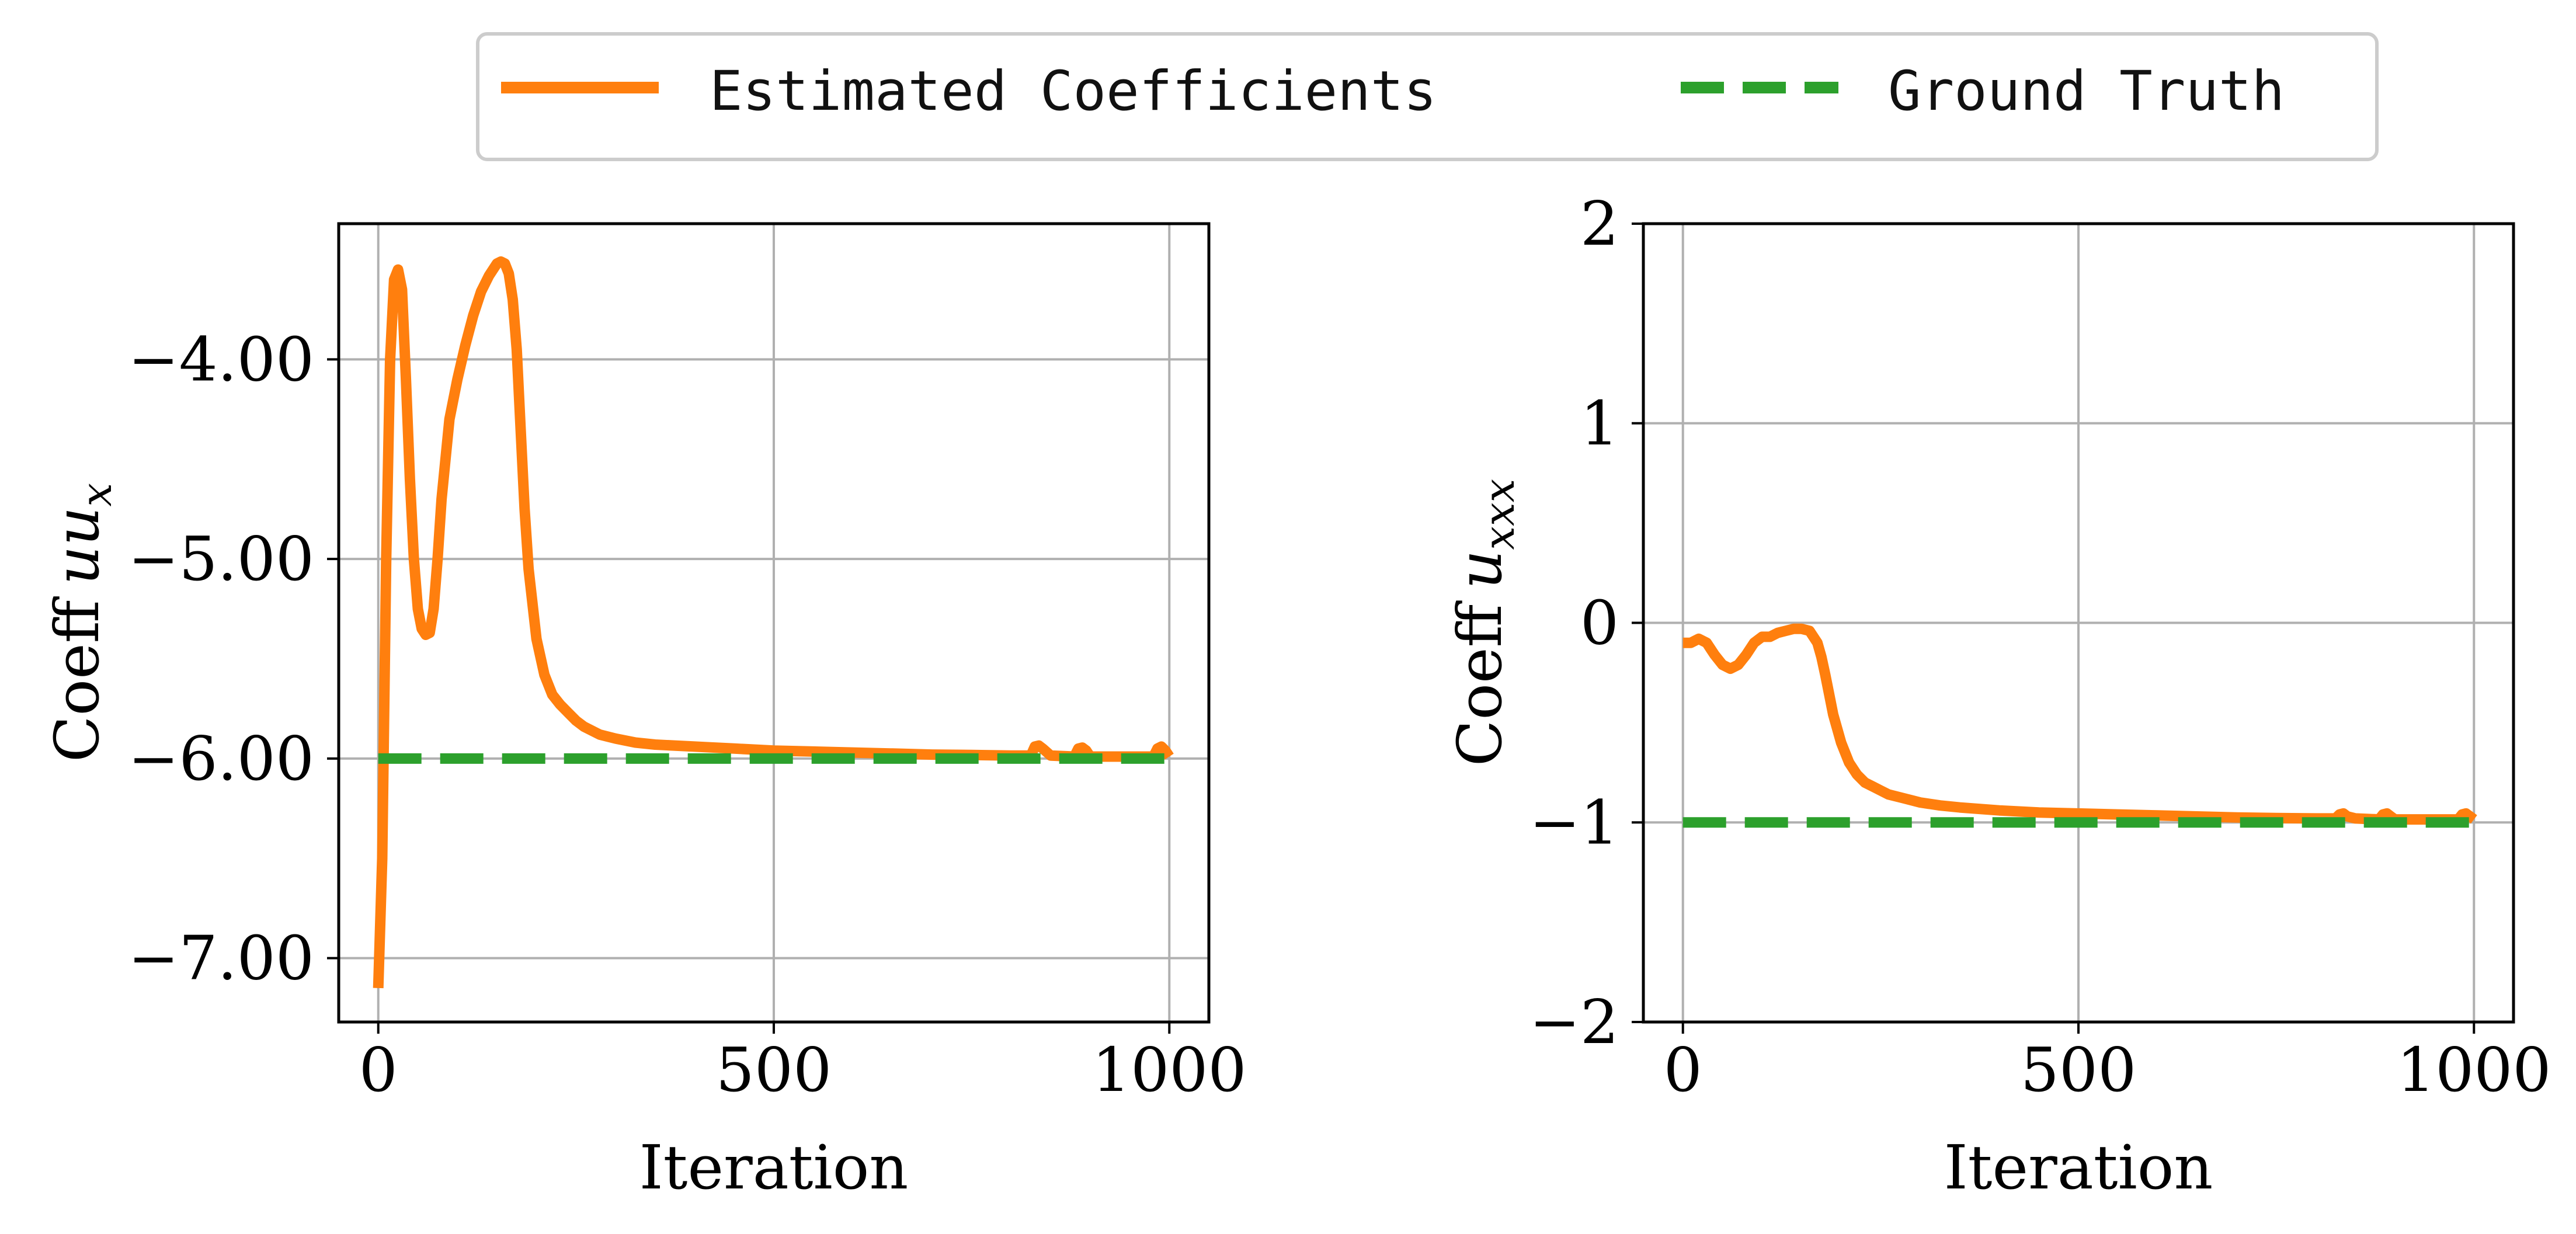  Describe the element at coordinates (1683, 1070) in the screenshot. I see `x-tick-label-uxxx: 0` at that location.